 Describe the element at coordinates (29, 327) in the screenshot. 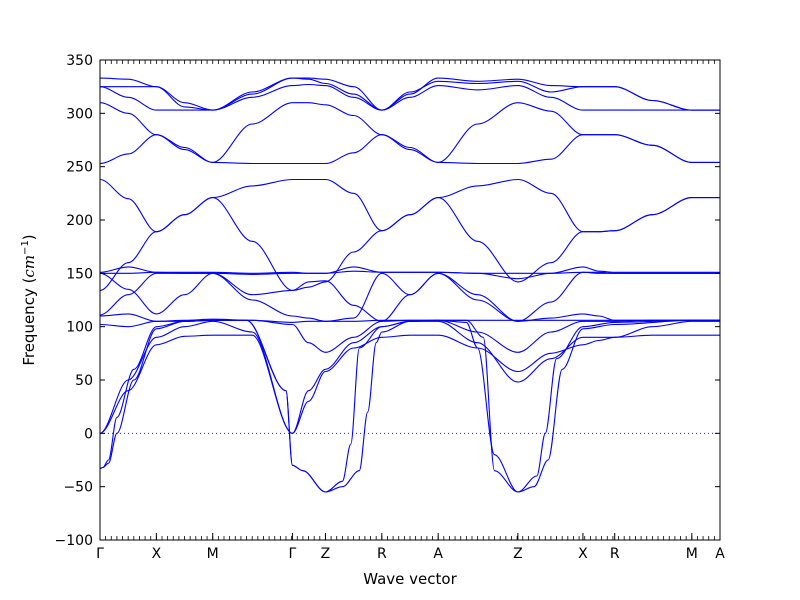

I see `y-axis-title-text: Frequency` at that location.